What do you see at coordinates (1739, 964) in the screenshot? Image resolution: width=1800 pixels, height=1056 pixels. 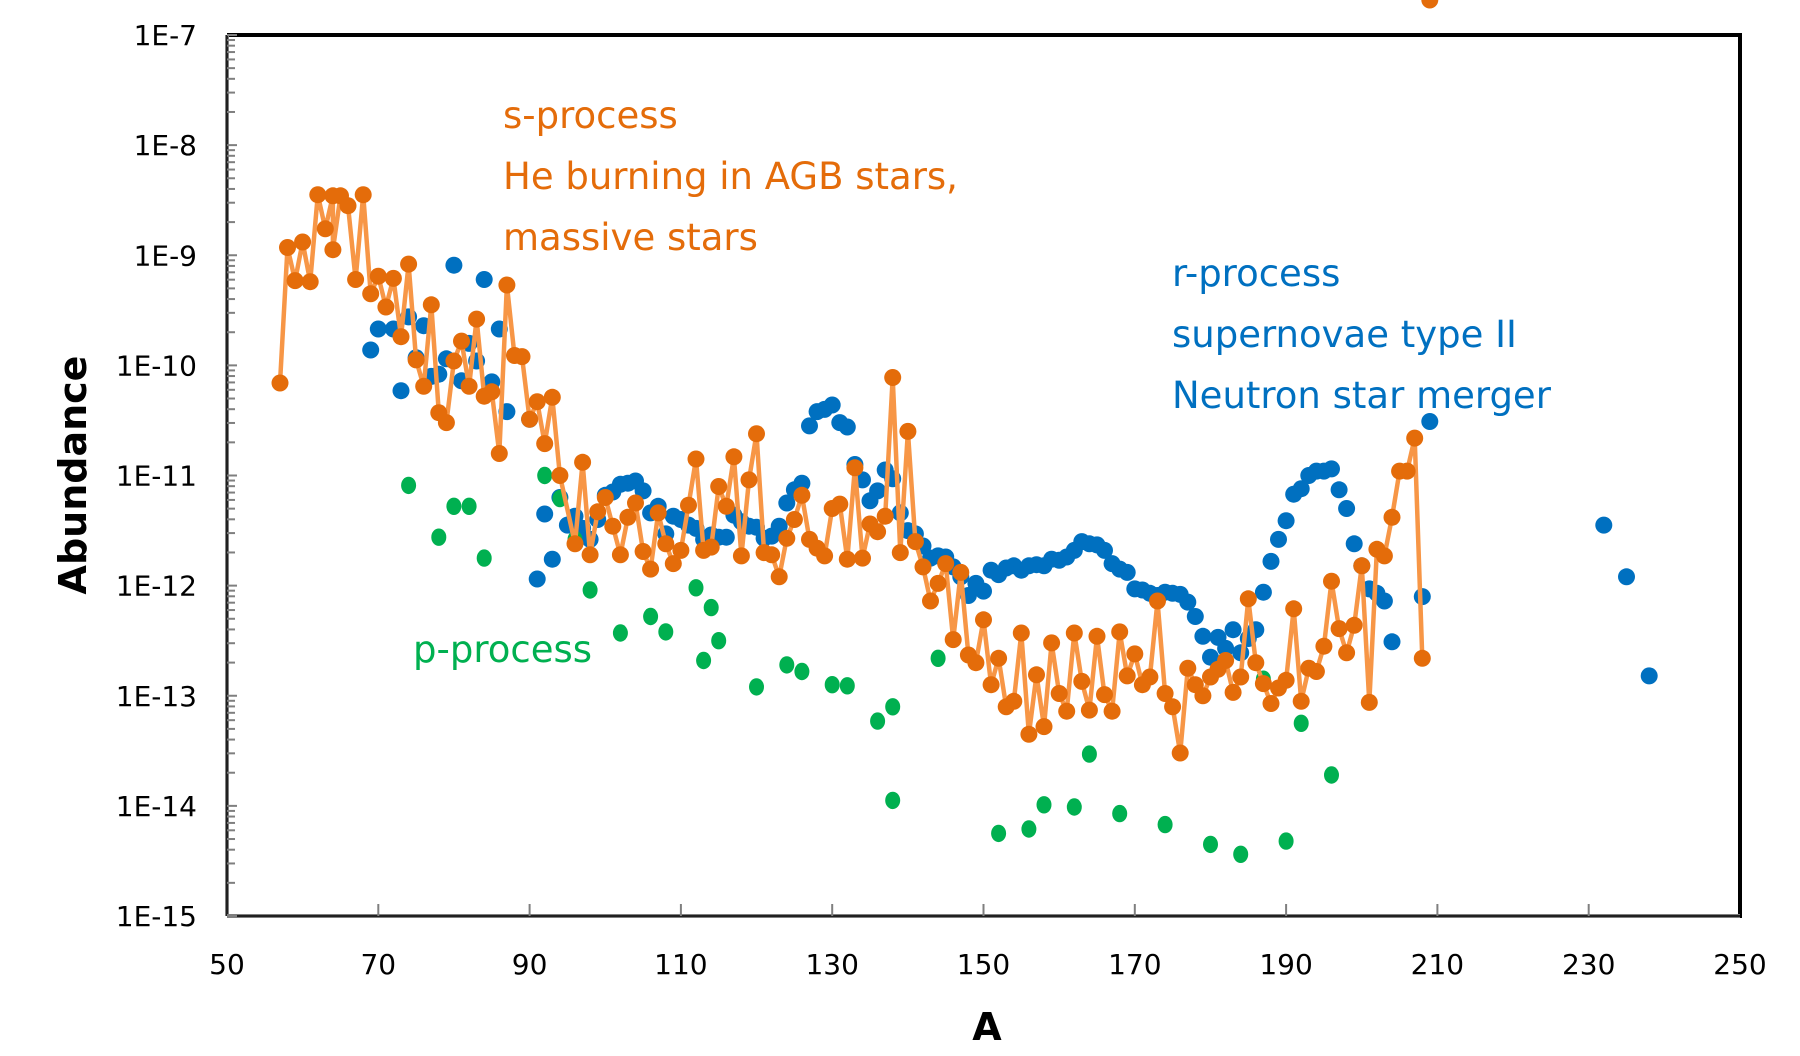 I see `x-tick-label: 250` at bounding box center [1739, 964].